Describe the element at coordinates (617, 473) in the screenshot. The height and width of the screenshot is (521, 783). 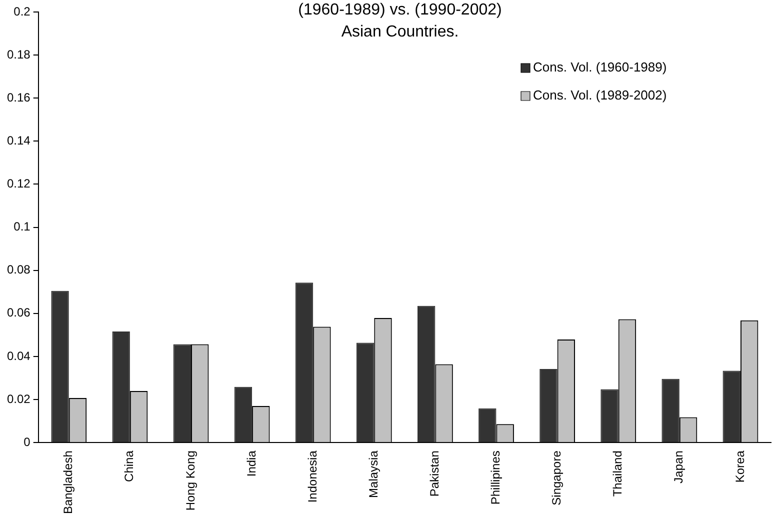
I see `x-tick-label: Thailand` at that location.